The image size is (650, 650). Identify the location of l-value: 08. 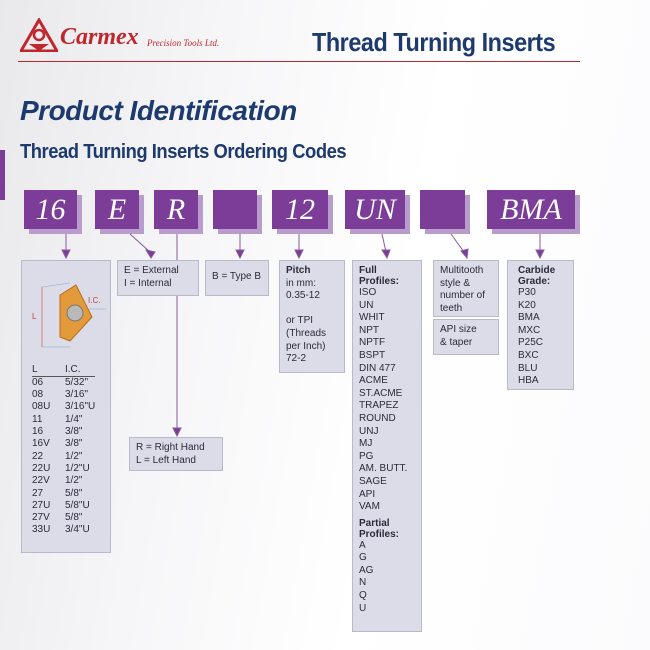
(38, 395).